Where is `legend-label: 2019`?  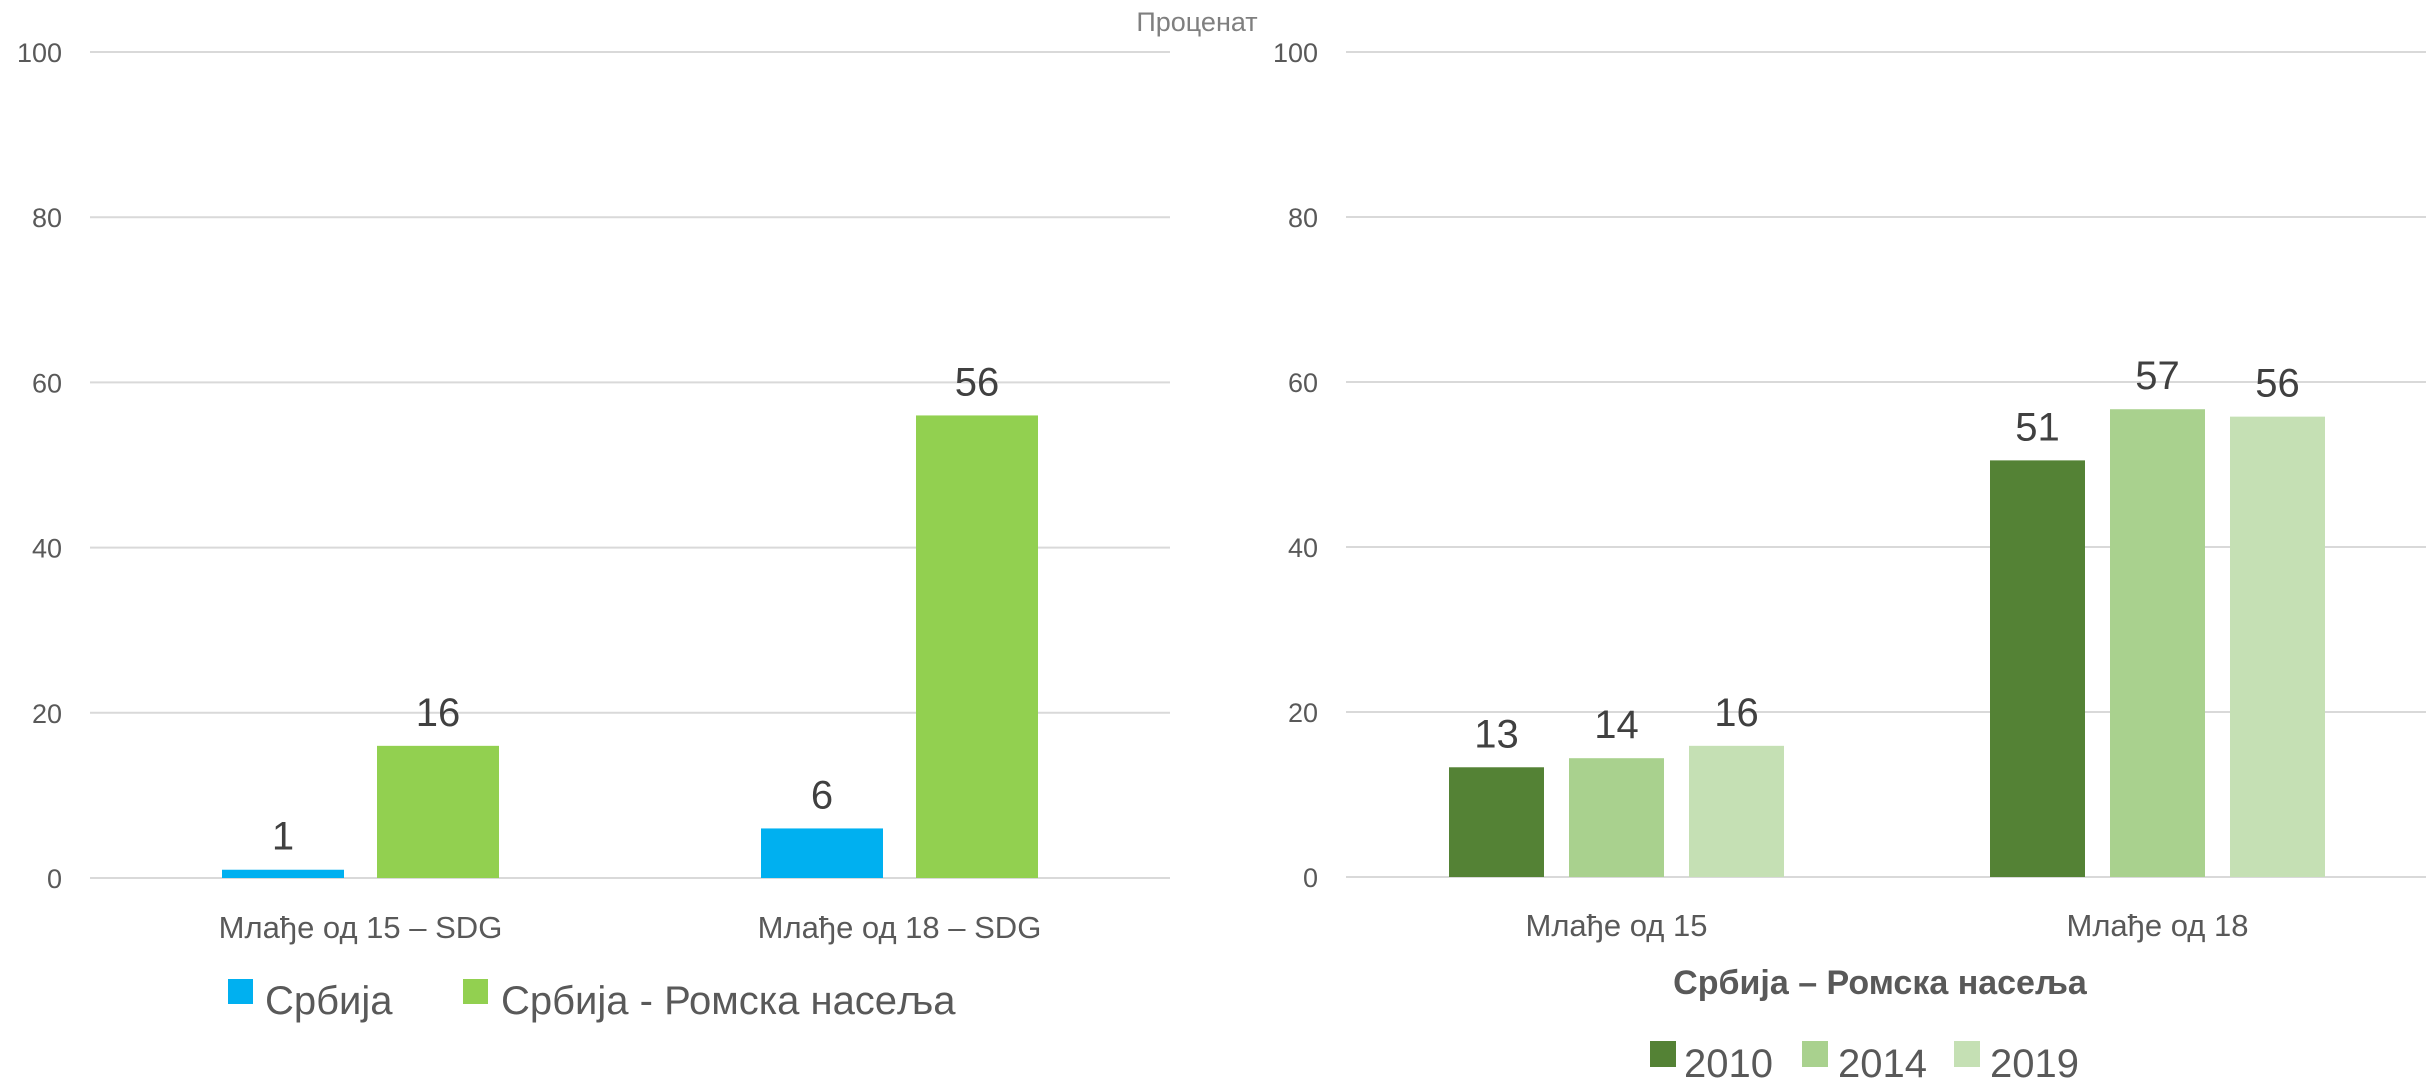 legend-label: 2019 is located at coordinates (2034, 1062).